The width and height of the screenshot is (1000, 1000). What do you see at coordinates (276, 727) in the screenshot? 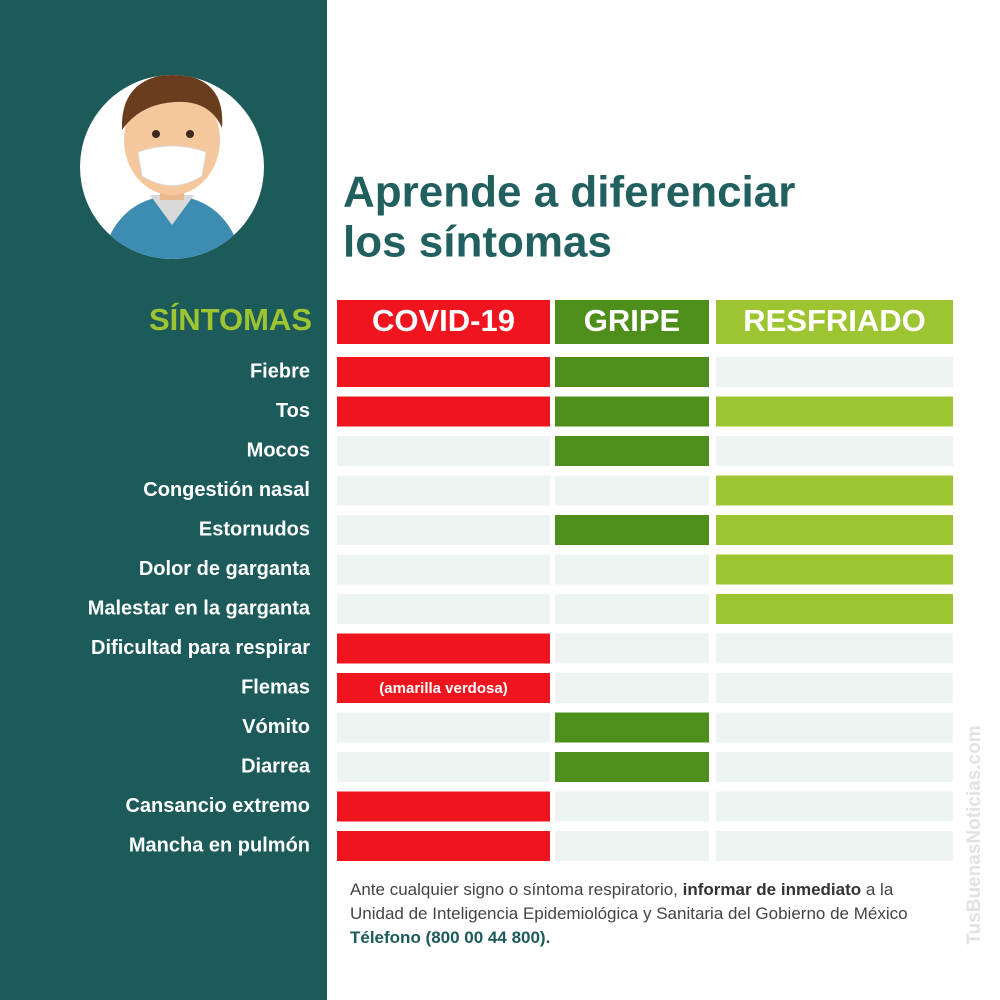
I see `symptom-label: Vómito` at bounding box center [276, 727].